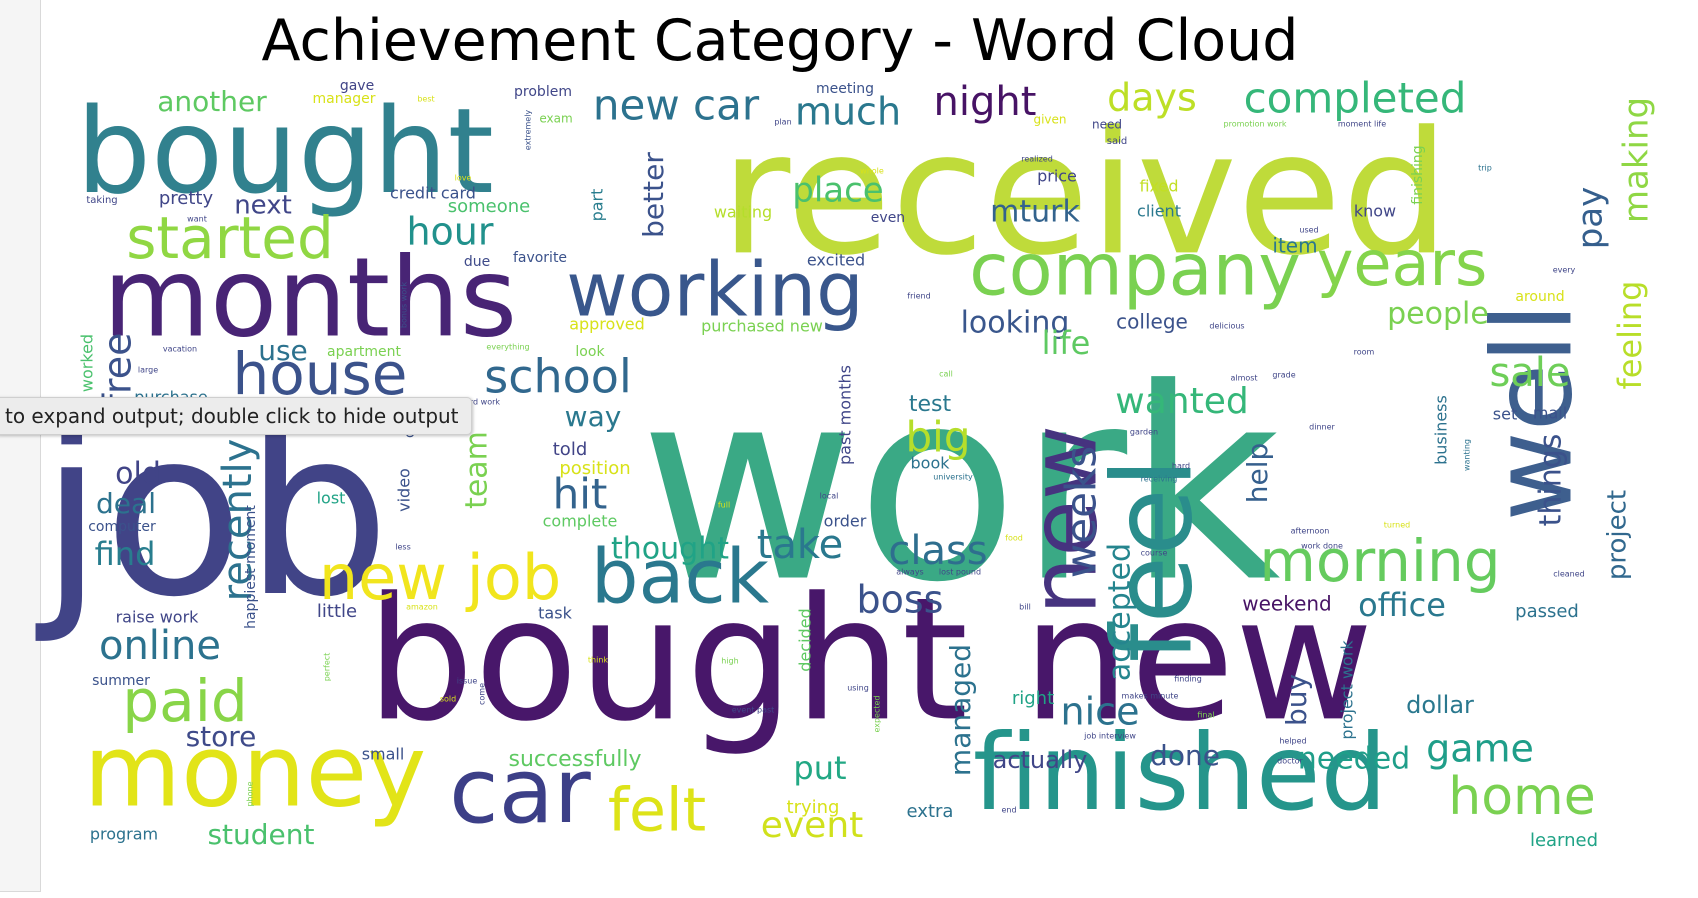  Describe the element at coordinates (1185, 755) in the screenshot. I see `word-done: done` at that location.